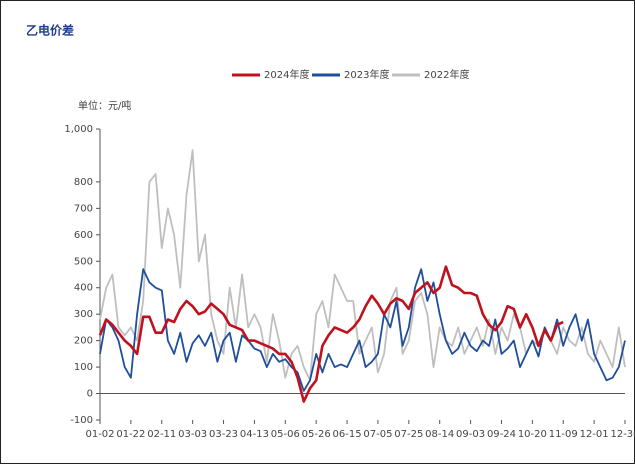 The width and height of the screenshot is (635, 468). Describe the element at coordinates (104, 105) in the screenshot. I see `unit-label: 单位：元/吨` at that location.